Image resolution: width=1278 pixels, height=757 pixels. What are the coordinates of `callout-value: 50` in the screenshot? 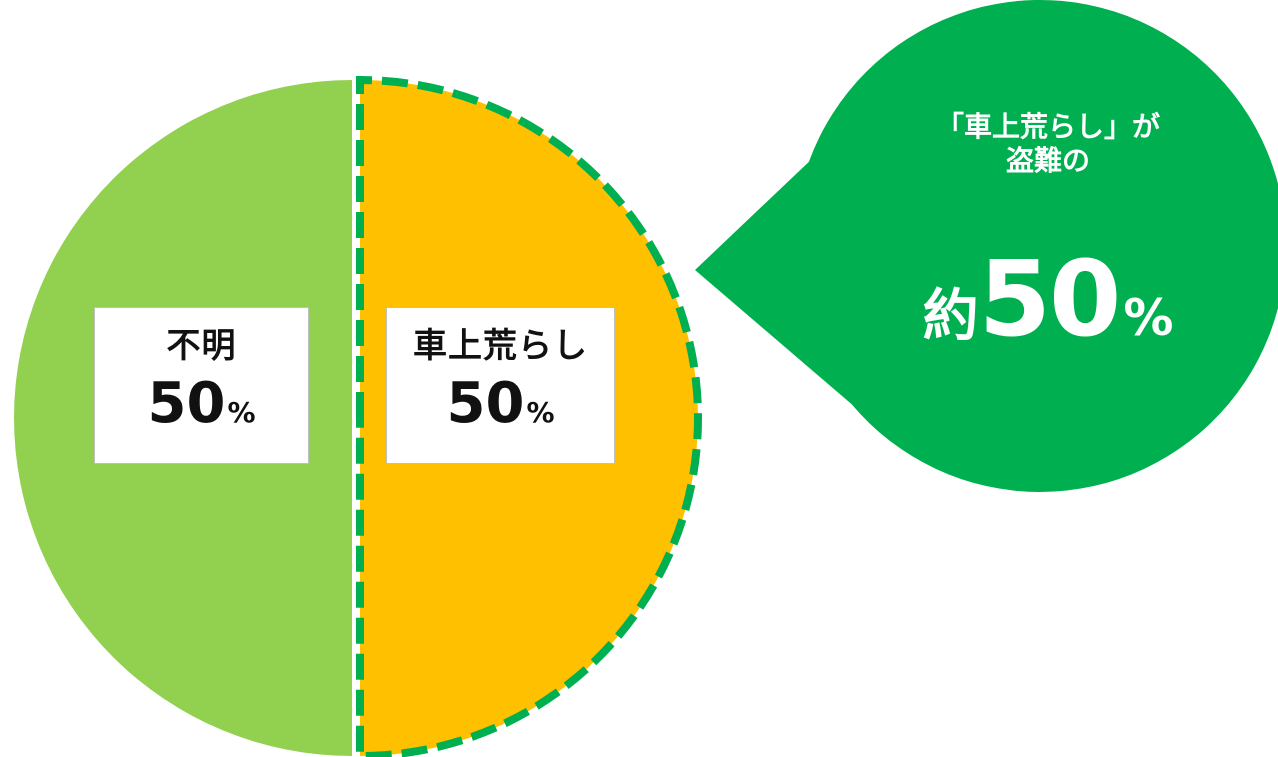 It's located at (1050, 299).